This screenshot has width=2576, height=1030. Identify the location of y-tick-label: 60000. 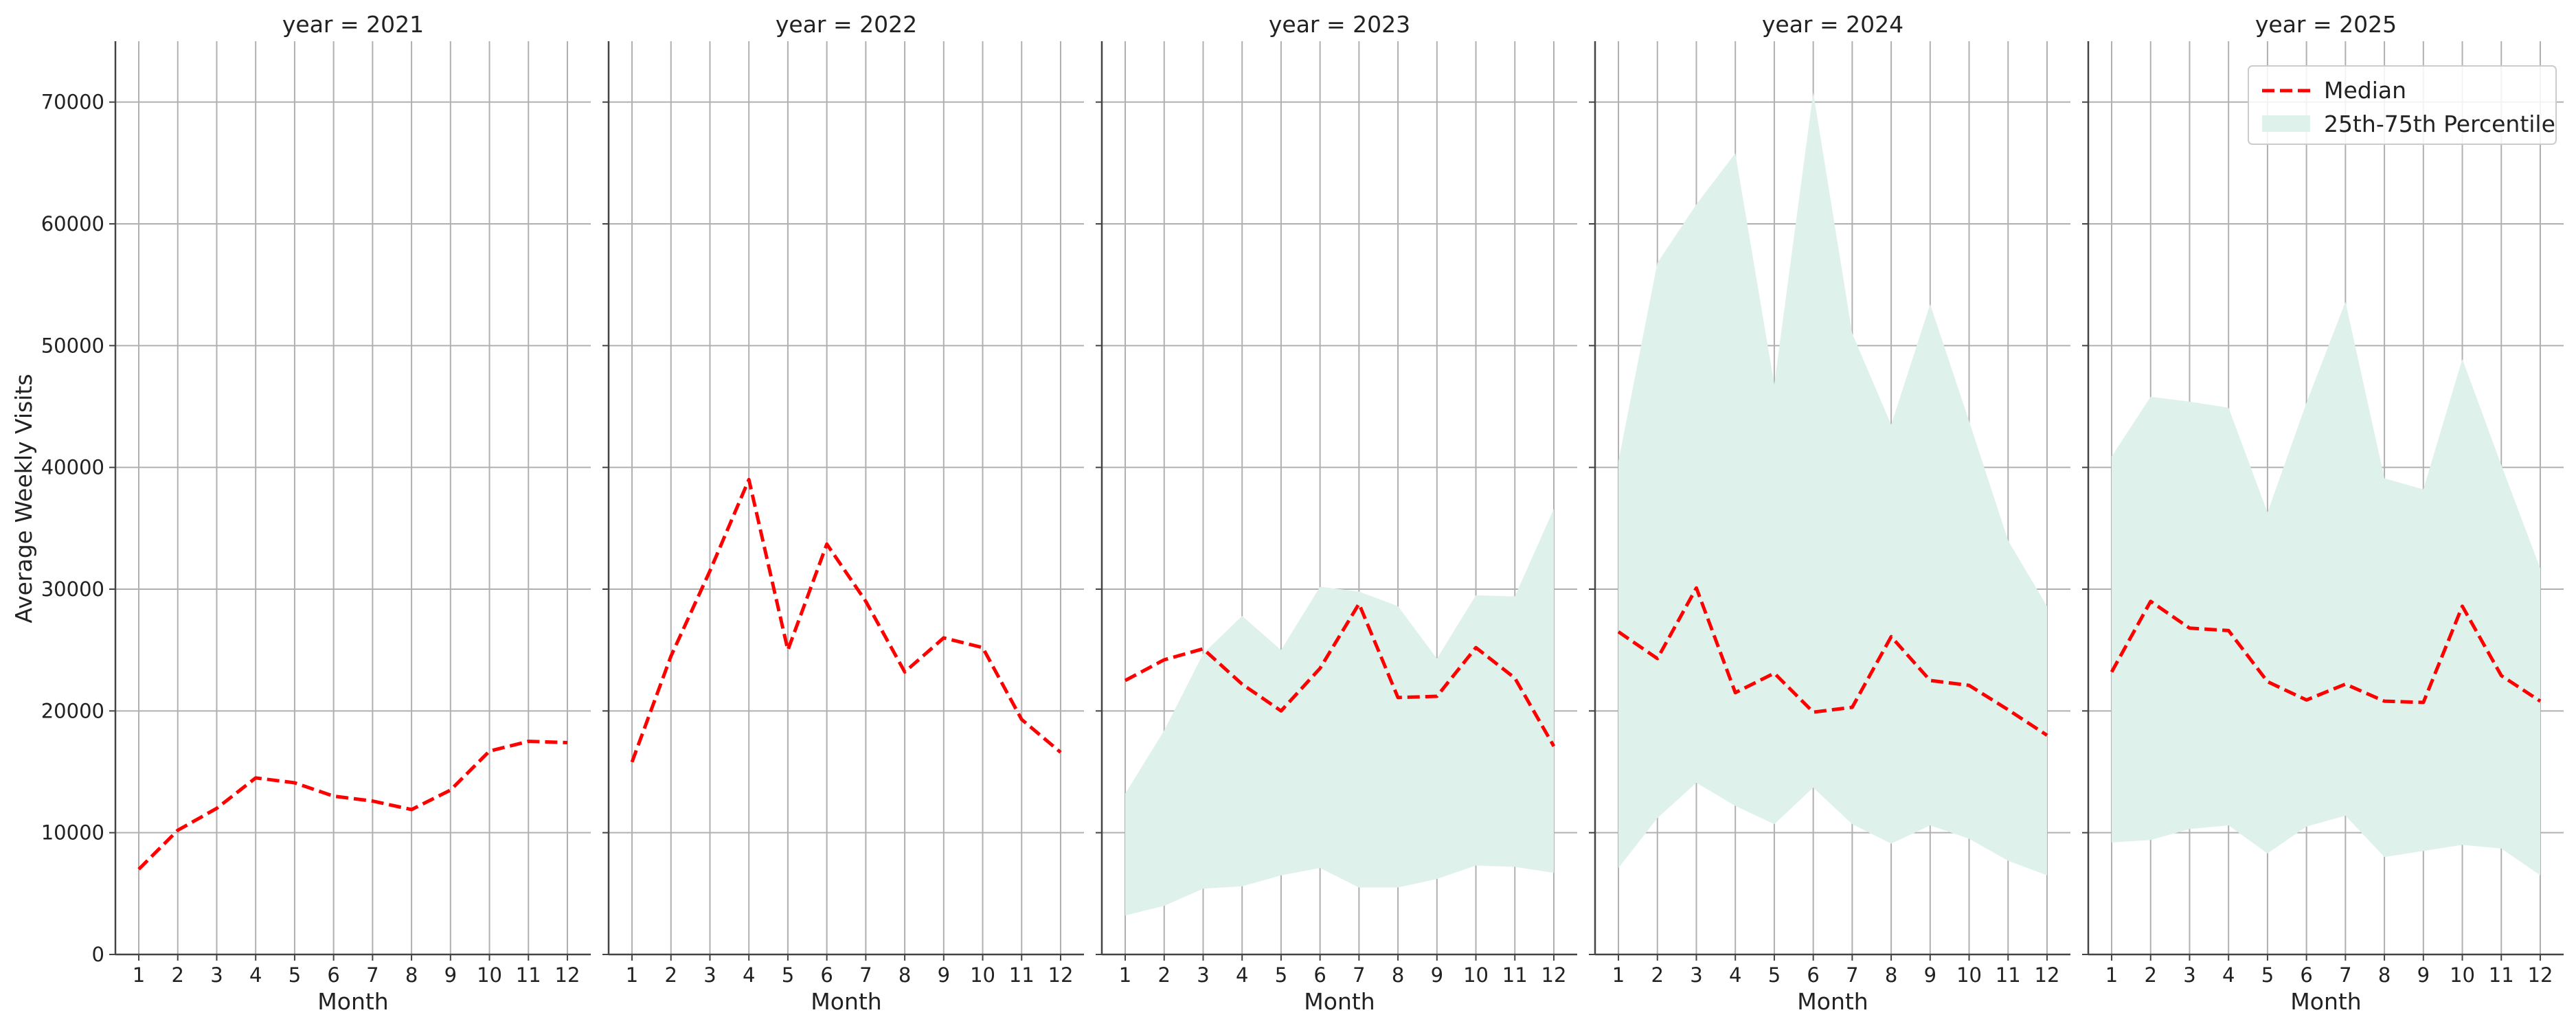
(72, 224).